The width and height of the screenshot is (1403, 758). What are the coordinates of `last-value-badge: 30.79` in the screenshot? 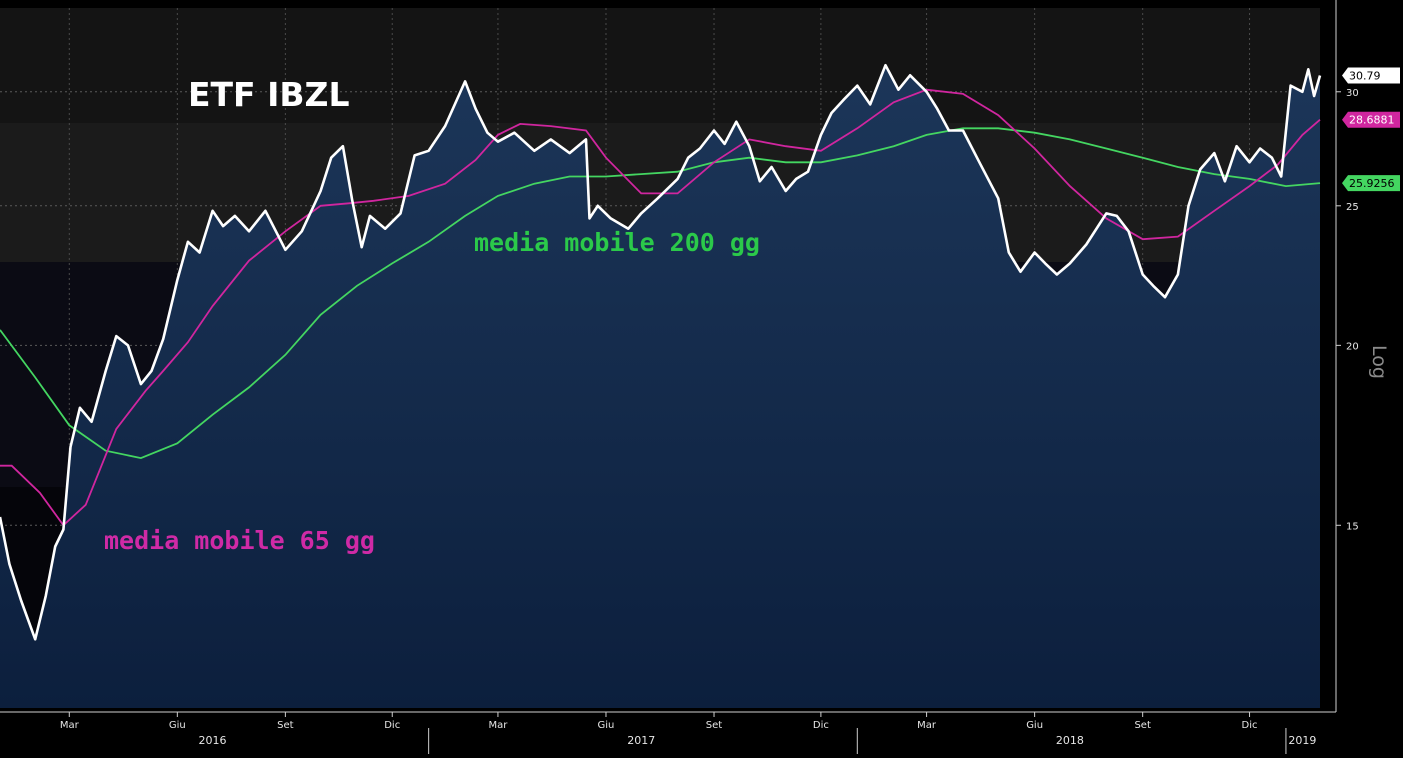 It's located at (1371, 75).